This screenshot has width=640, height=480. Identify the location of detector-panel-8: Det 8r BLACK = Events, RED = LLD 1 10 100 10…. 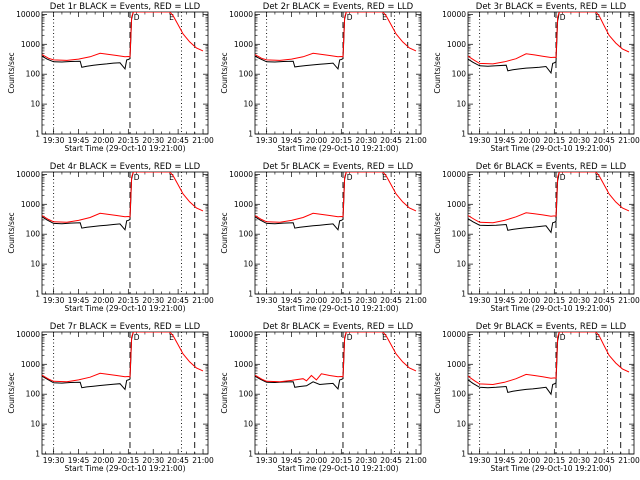
(323, 397).